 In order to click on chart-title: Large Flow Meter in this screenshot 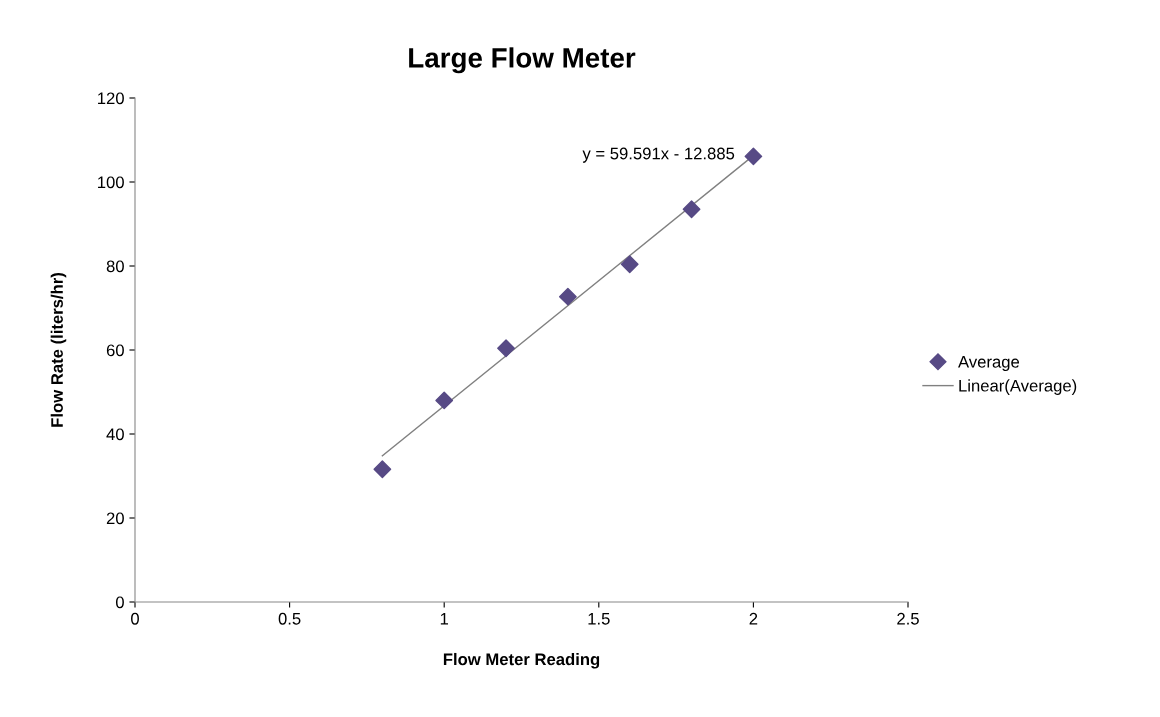, I will do `click(522, 60)`.